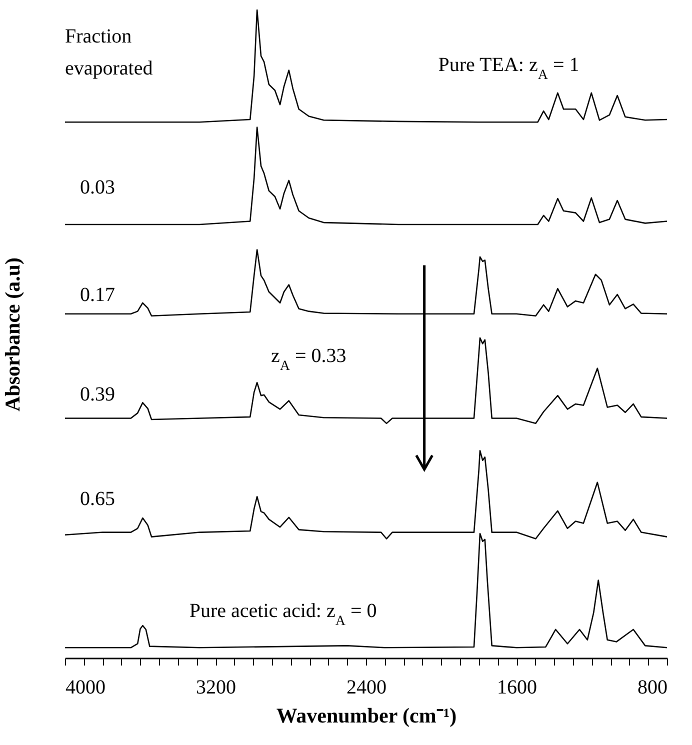  I want to click on series-label: Pure acetic acid: z$_{A}$ = 0, so click(283, 614).